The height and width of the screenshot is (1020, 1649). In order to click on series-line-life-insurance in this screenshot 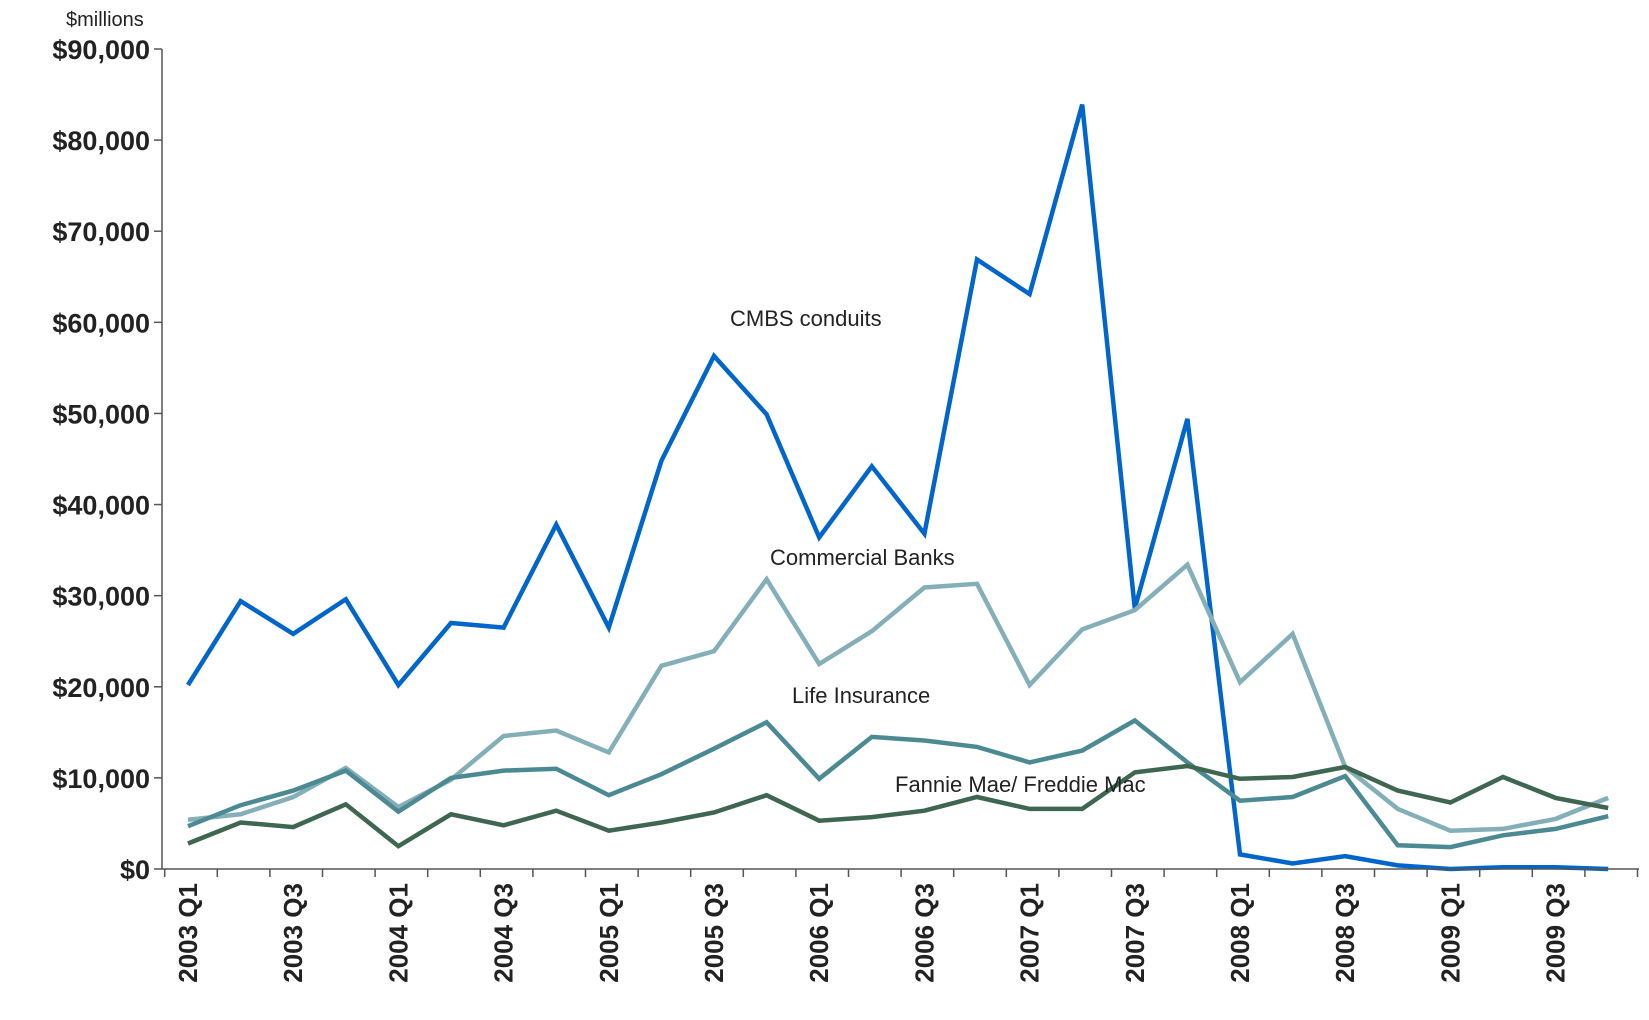, I will do `click(898, 783)`.